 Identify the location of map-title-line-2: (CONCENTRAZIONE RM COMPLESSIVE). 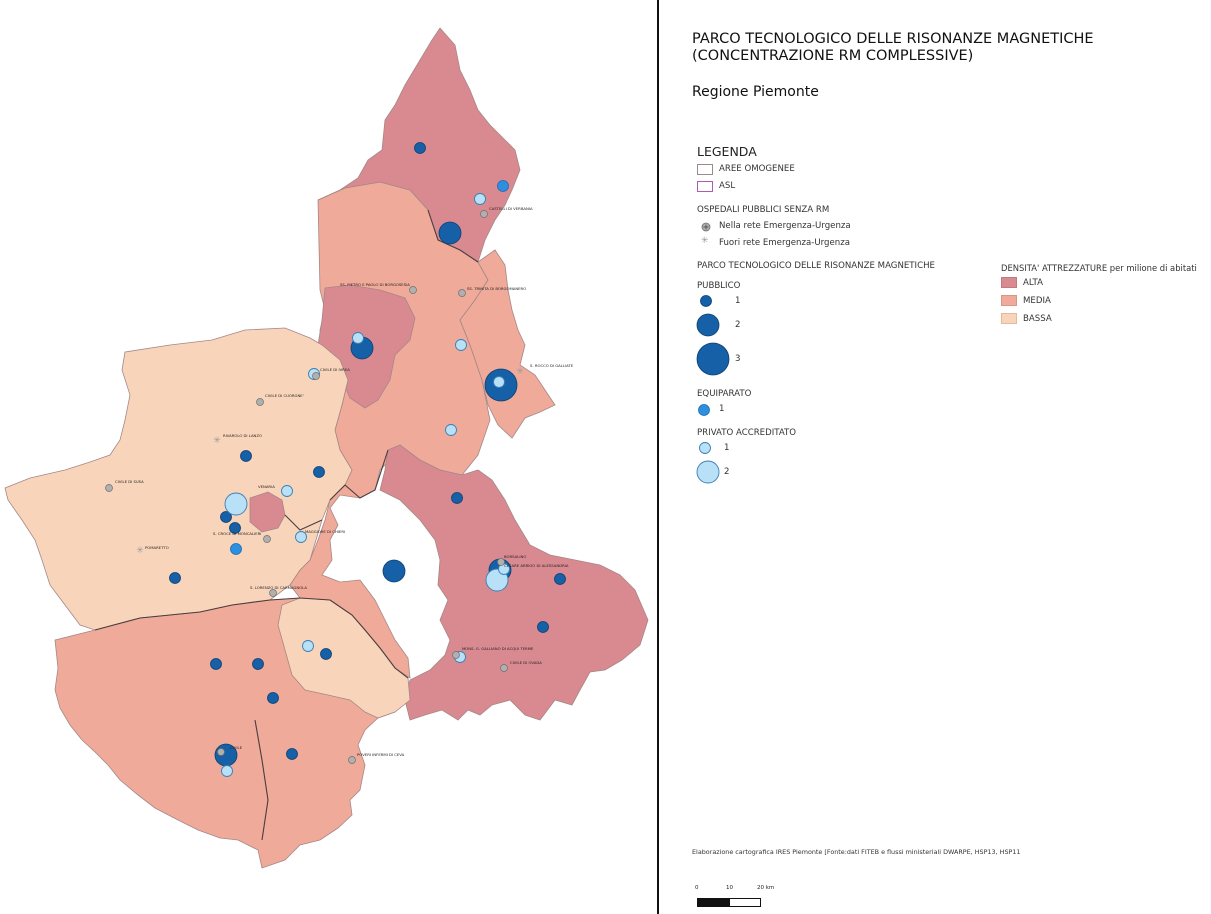
(833, 56).